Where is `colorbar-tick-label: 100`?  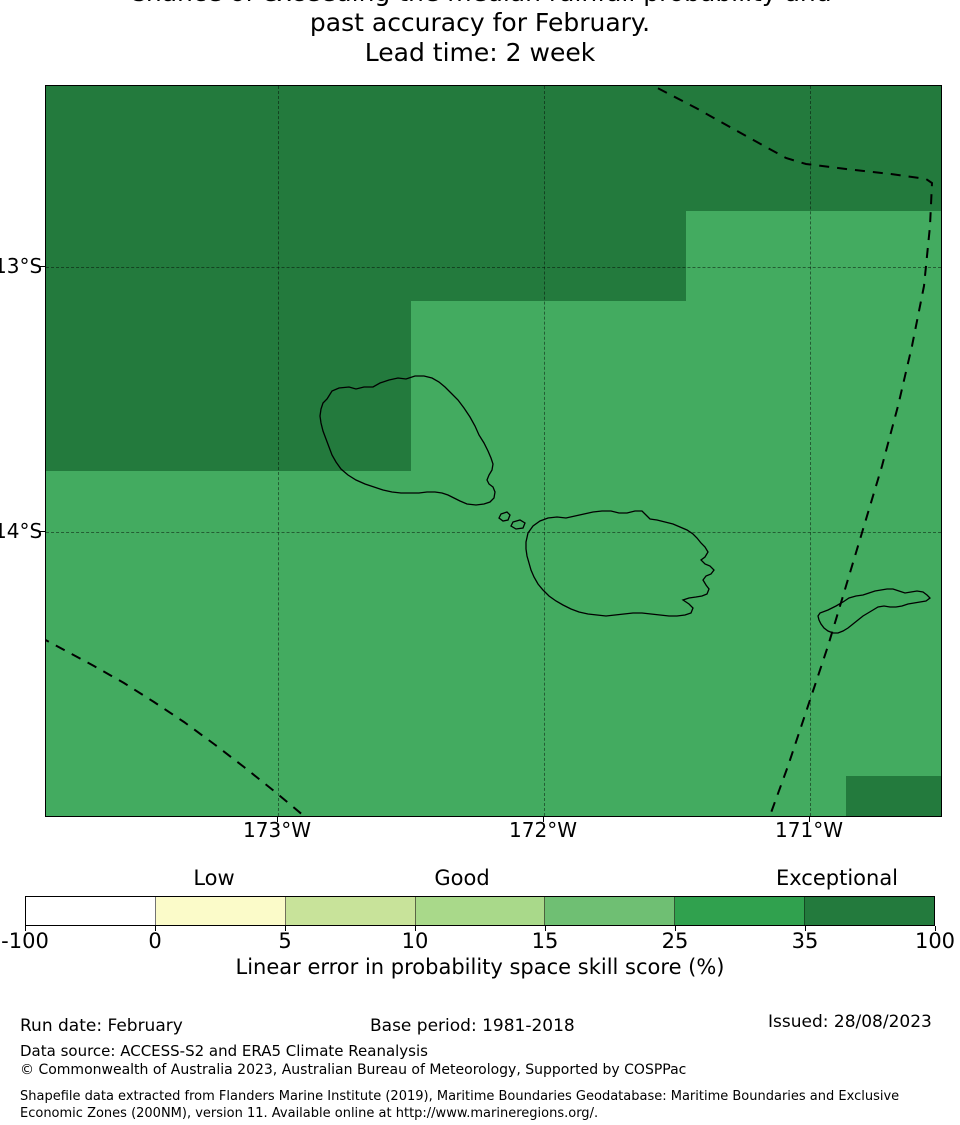 colorbar-tick-label: 100 is located at coordinates (935, 941).